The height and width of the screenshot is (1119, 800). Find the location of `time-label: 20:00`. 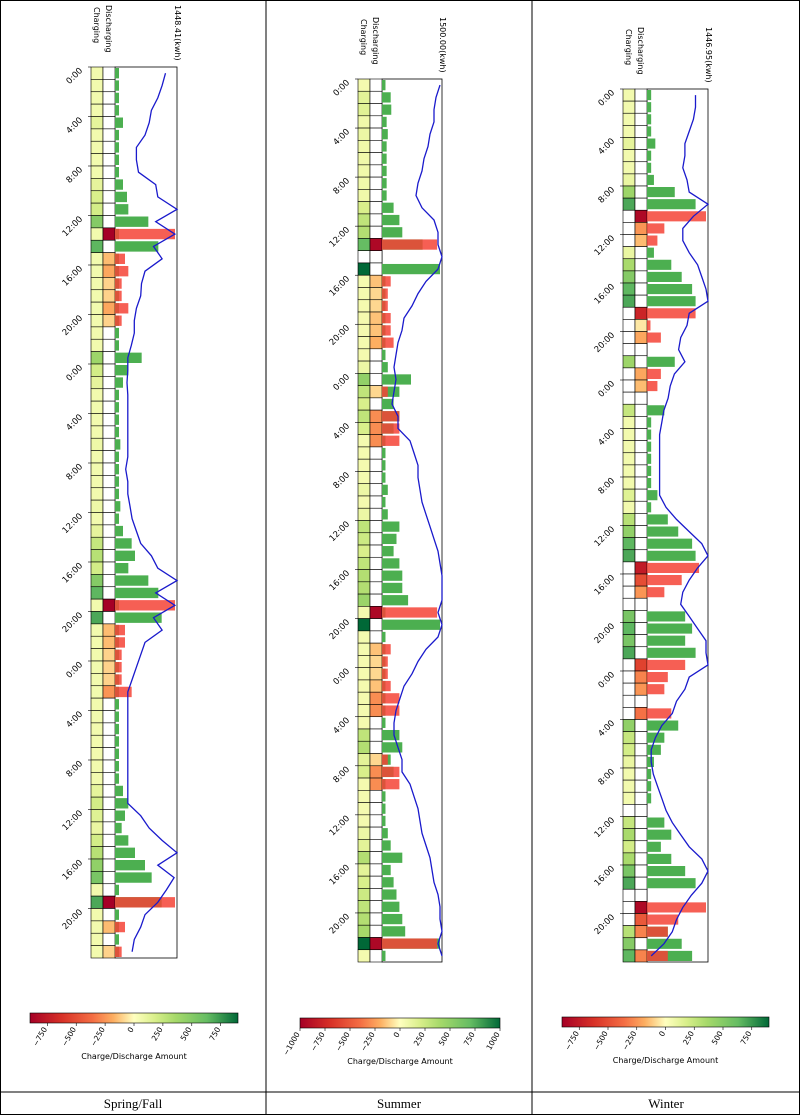

time-label: 20:00 is located at coordinates (340, 335).